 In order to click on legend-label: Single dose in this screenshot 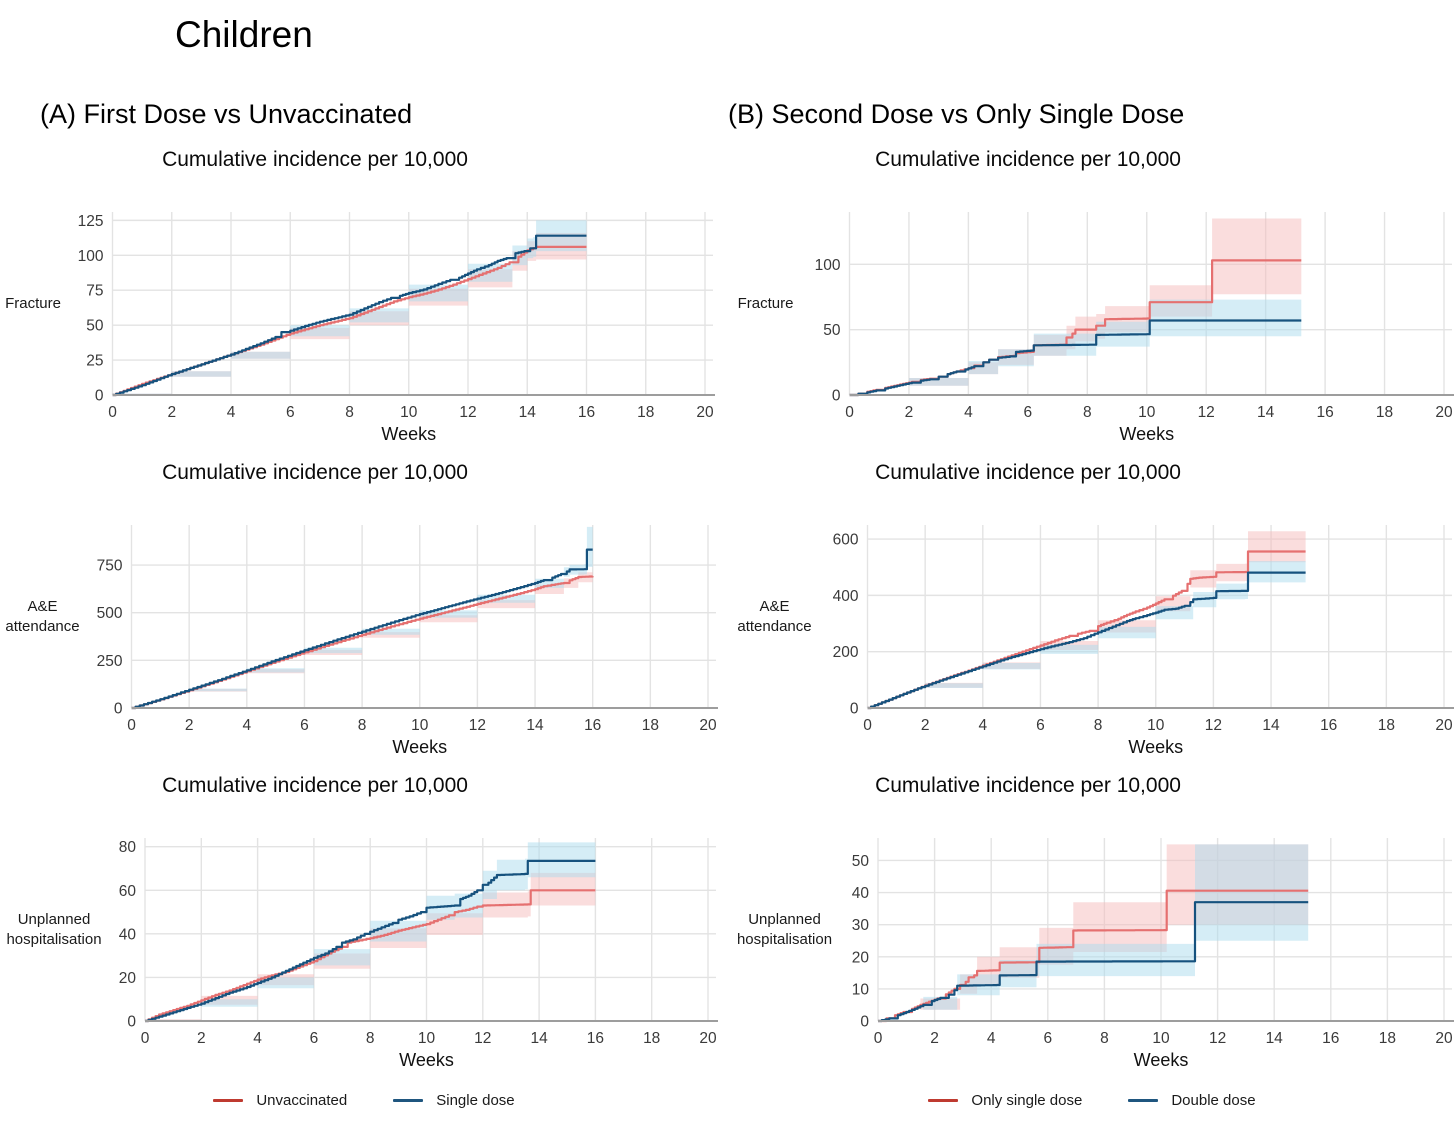, I will do `click(475, 1100)`.